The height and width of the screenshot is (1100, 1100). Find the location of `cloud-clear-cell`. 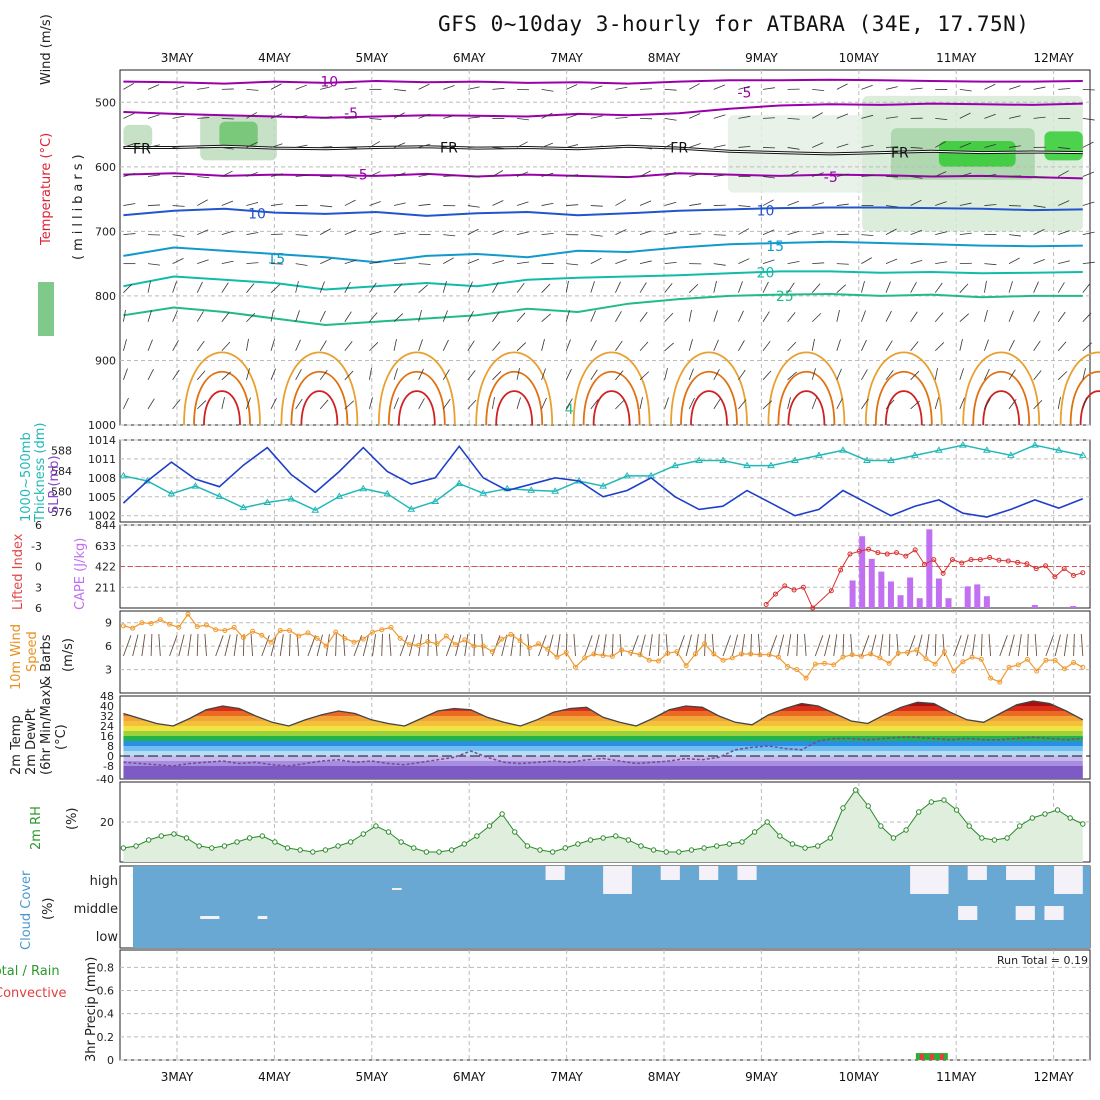

cloud-clear-cell is located at coordinates (617, 880).